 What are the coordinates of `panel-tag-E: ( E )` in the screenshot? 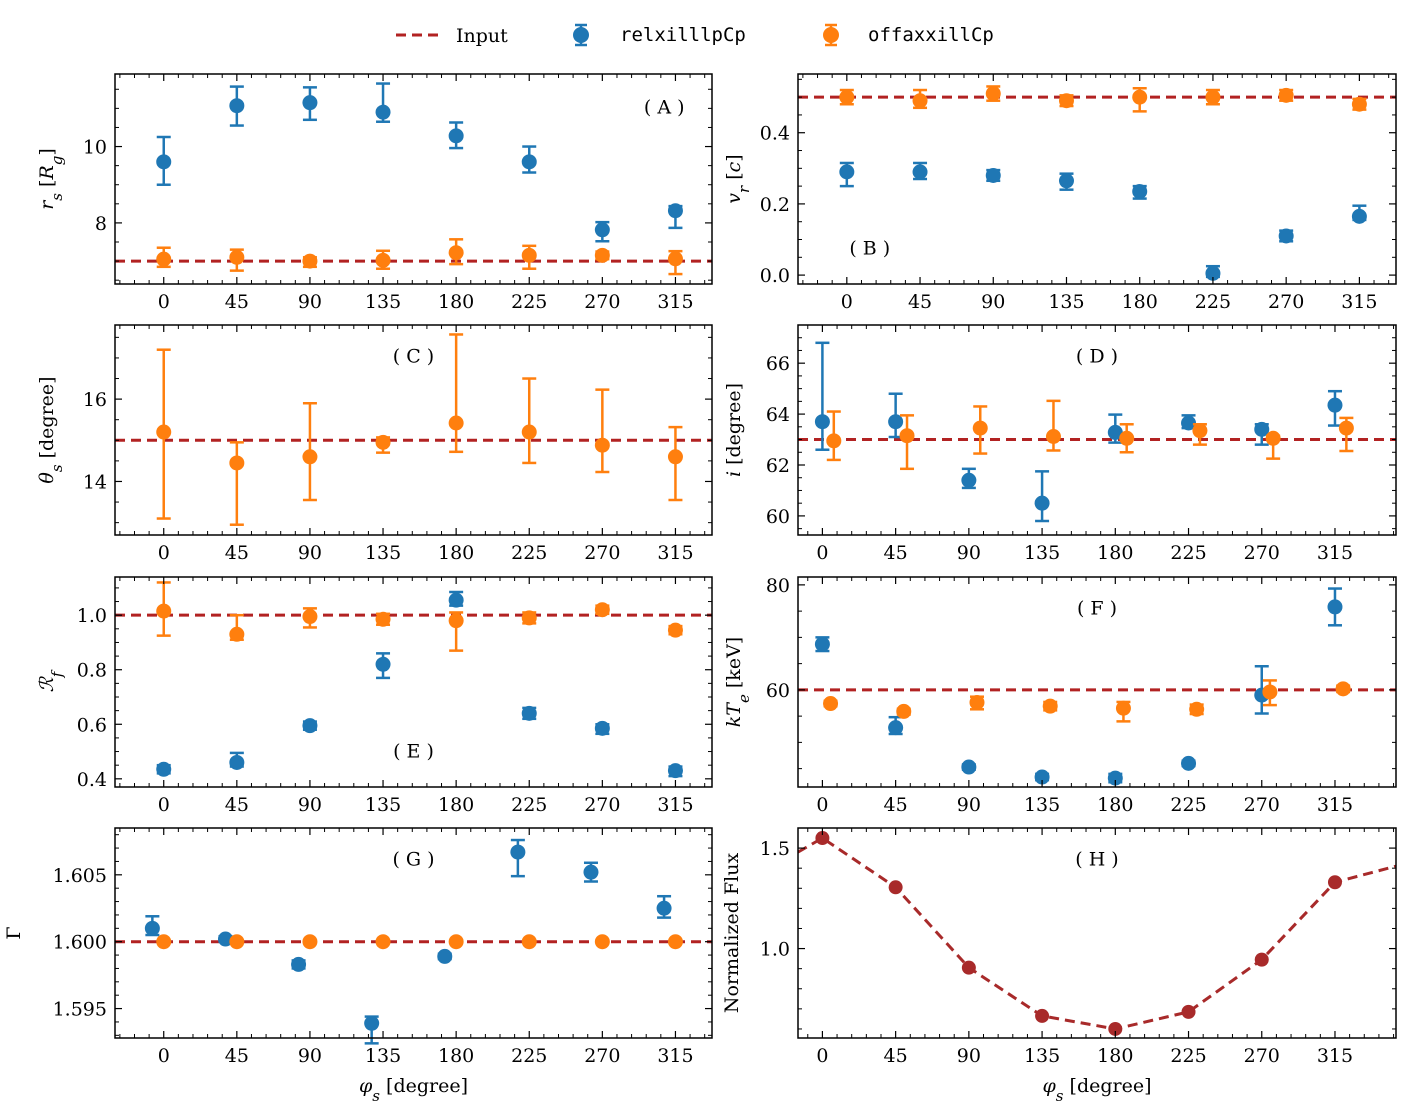 It's located at (413, 751).